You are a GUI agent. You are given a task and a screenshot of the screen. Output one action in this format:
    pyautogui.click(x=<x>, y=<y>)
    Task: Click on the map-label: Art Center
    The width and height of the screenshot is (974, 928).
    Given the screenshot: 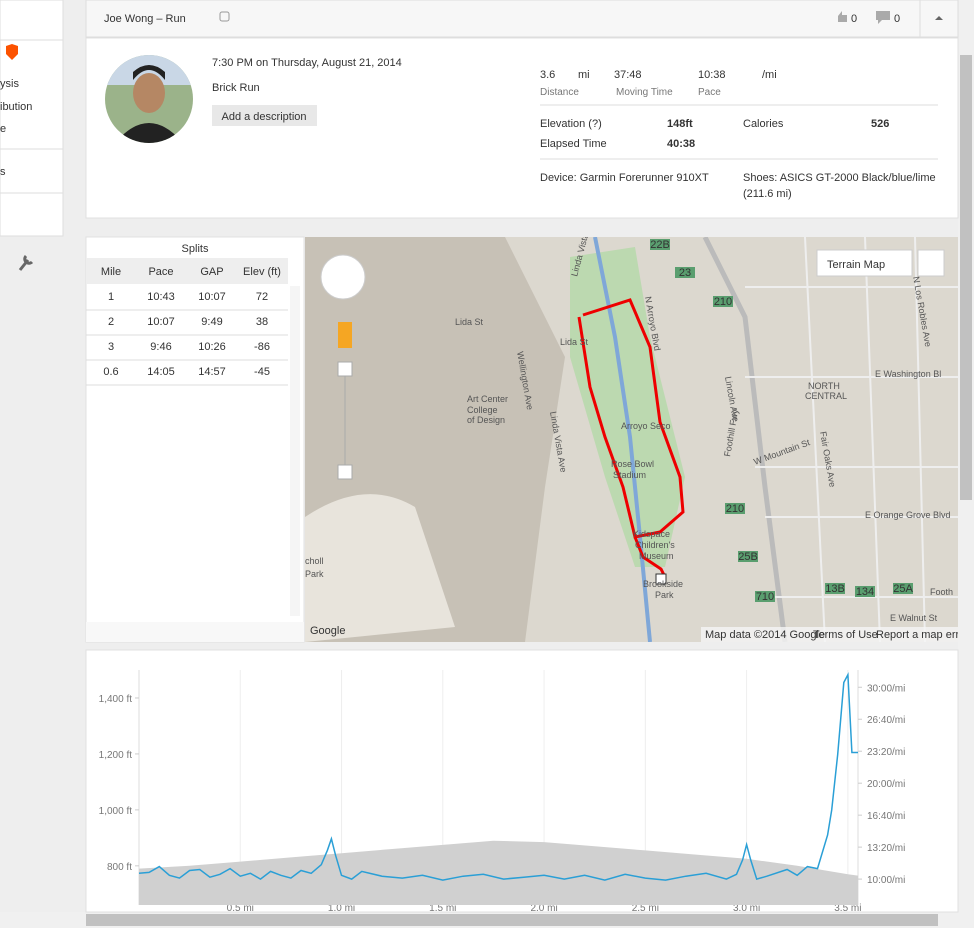 What is the action you would take?
    pyautogui.click(x=487, y=399)
    